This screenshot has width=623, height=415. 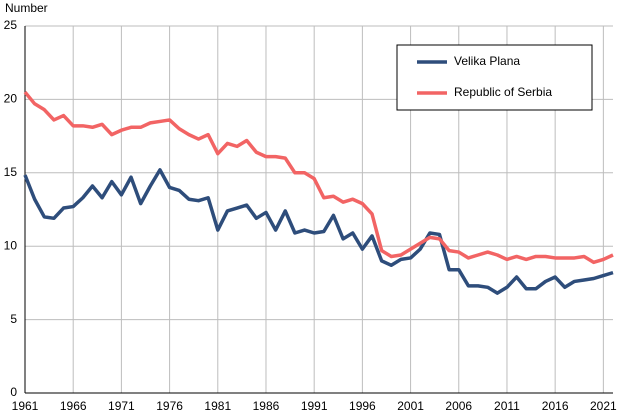 What do you see at coordinates (503, 92) in the screenshot?
I see `legend-label: Republic of Serbia` at bounding box center [503, 92].